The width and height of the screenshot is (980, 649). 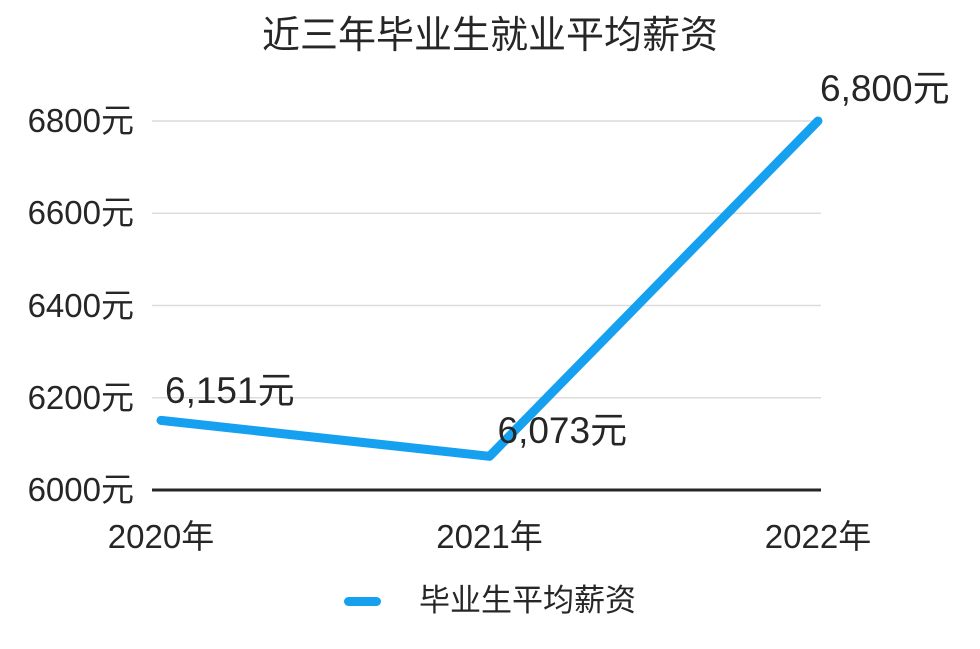 I want to click on legend-series-label: 毕业生平均薪资, so click(x=527, y=600).